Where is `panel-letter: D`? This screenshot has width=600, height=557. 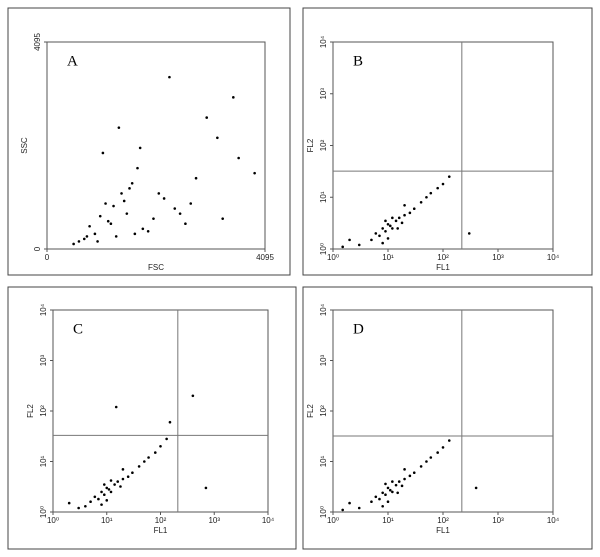 panel-letter: D is located at coordinates (358, 329).